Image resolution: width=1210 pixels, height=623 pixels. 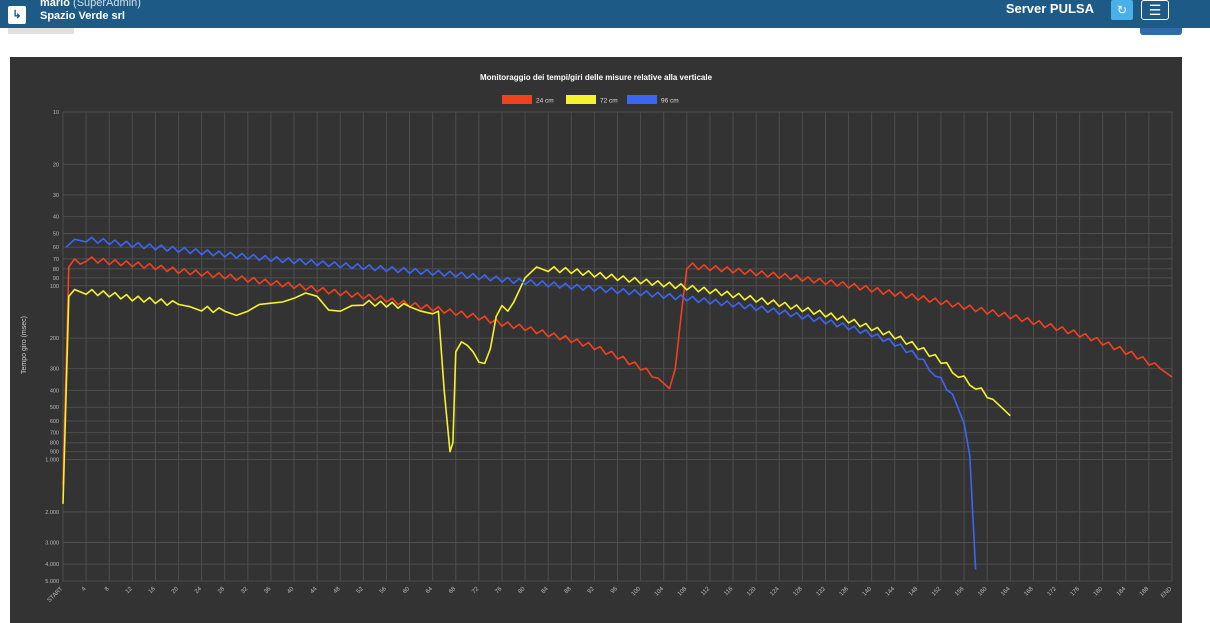 I want to click on company-name: Spazio Verde srl, so click(x=82, y=16).